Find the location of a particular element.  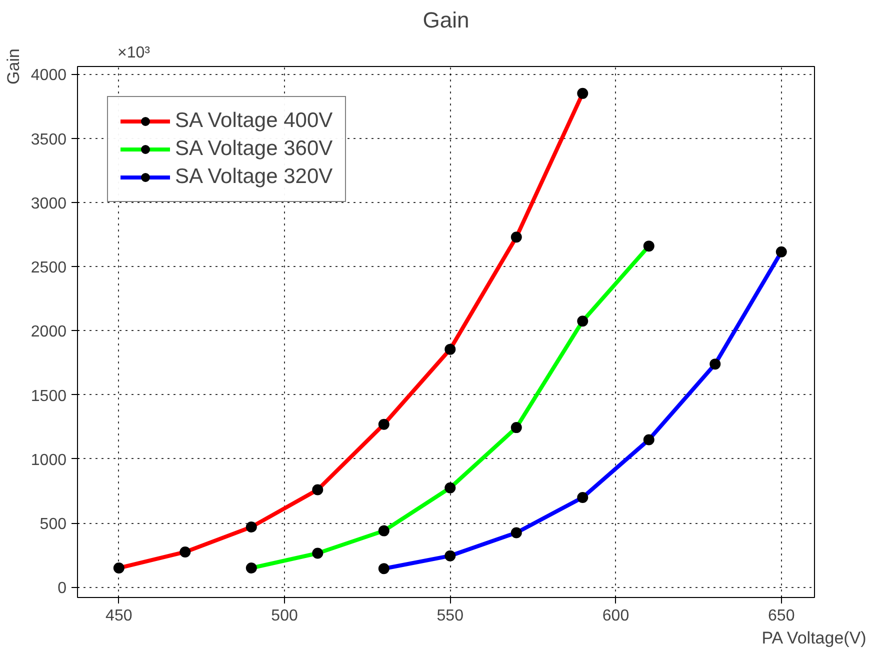

y-tick-label: 1000 is located at coordinates (48, 460).